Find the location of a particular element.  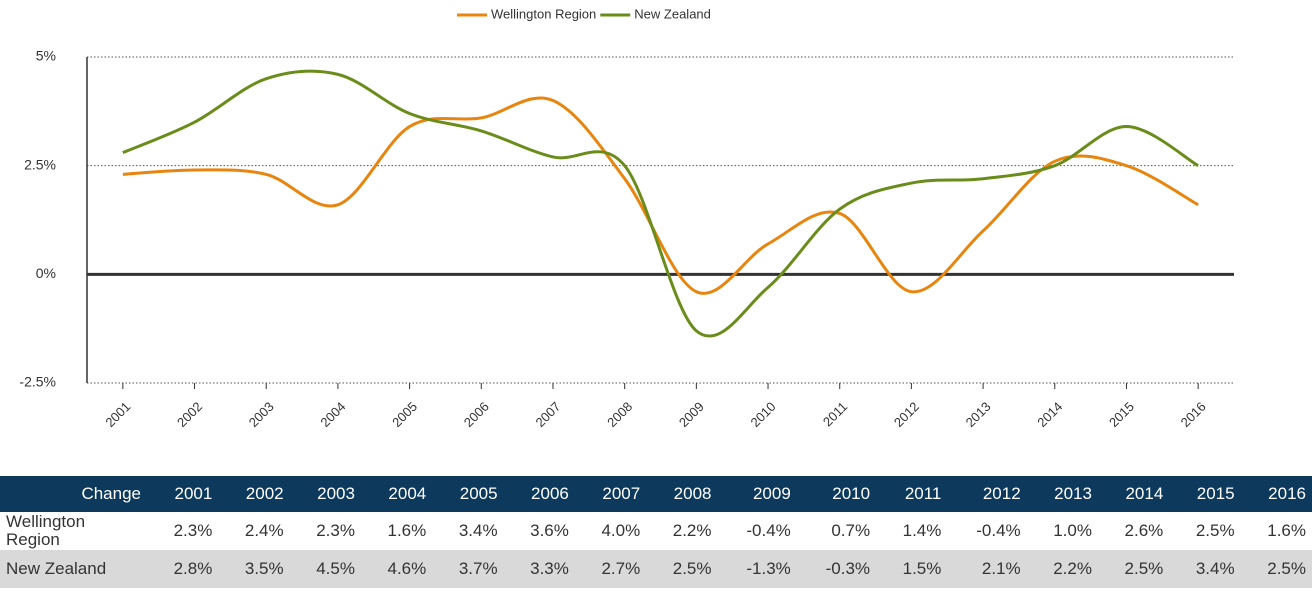

table-cell: 2.7% is located at coordinates (610, 569).